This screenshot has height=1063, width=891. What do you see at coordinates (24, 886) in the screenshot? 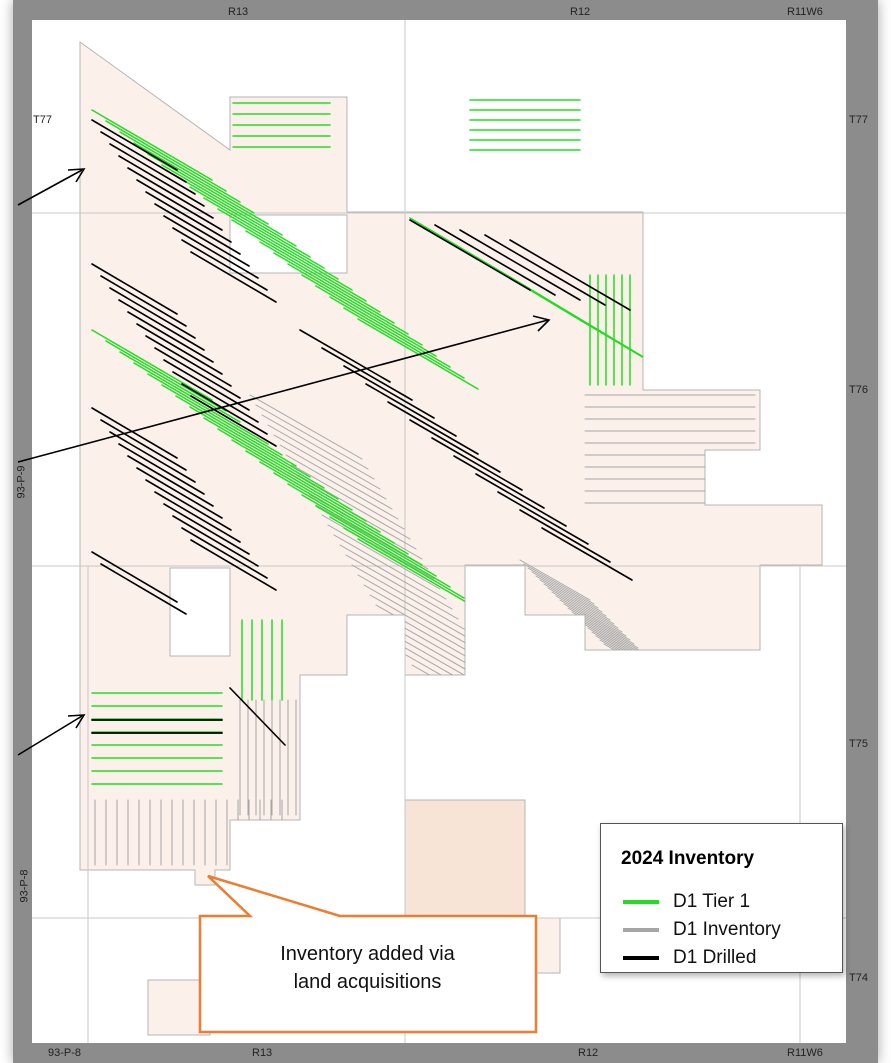
I see `left-label-93p8: 93-P-8` at bounding box center [24, 886].